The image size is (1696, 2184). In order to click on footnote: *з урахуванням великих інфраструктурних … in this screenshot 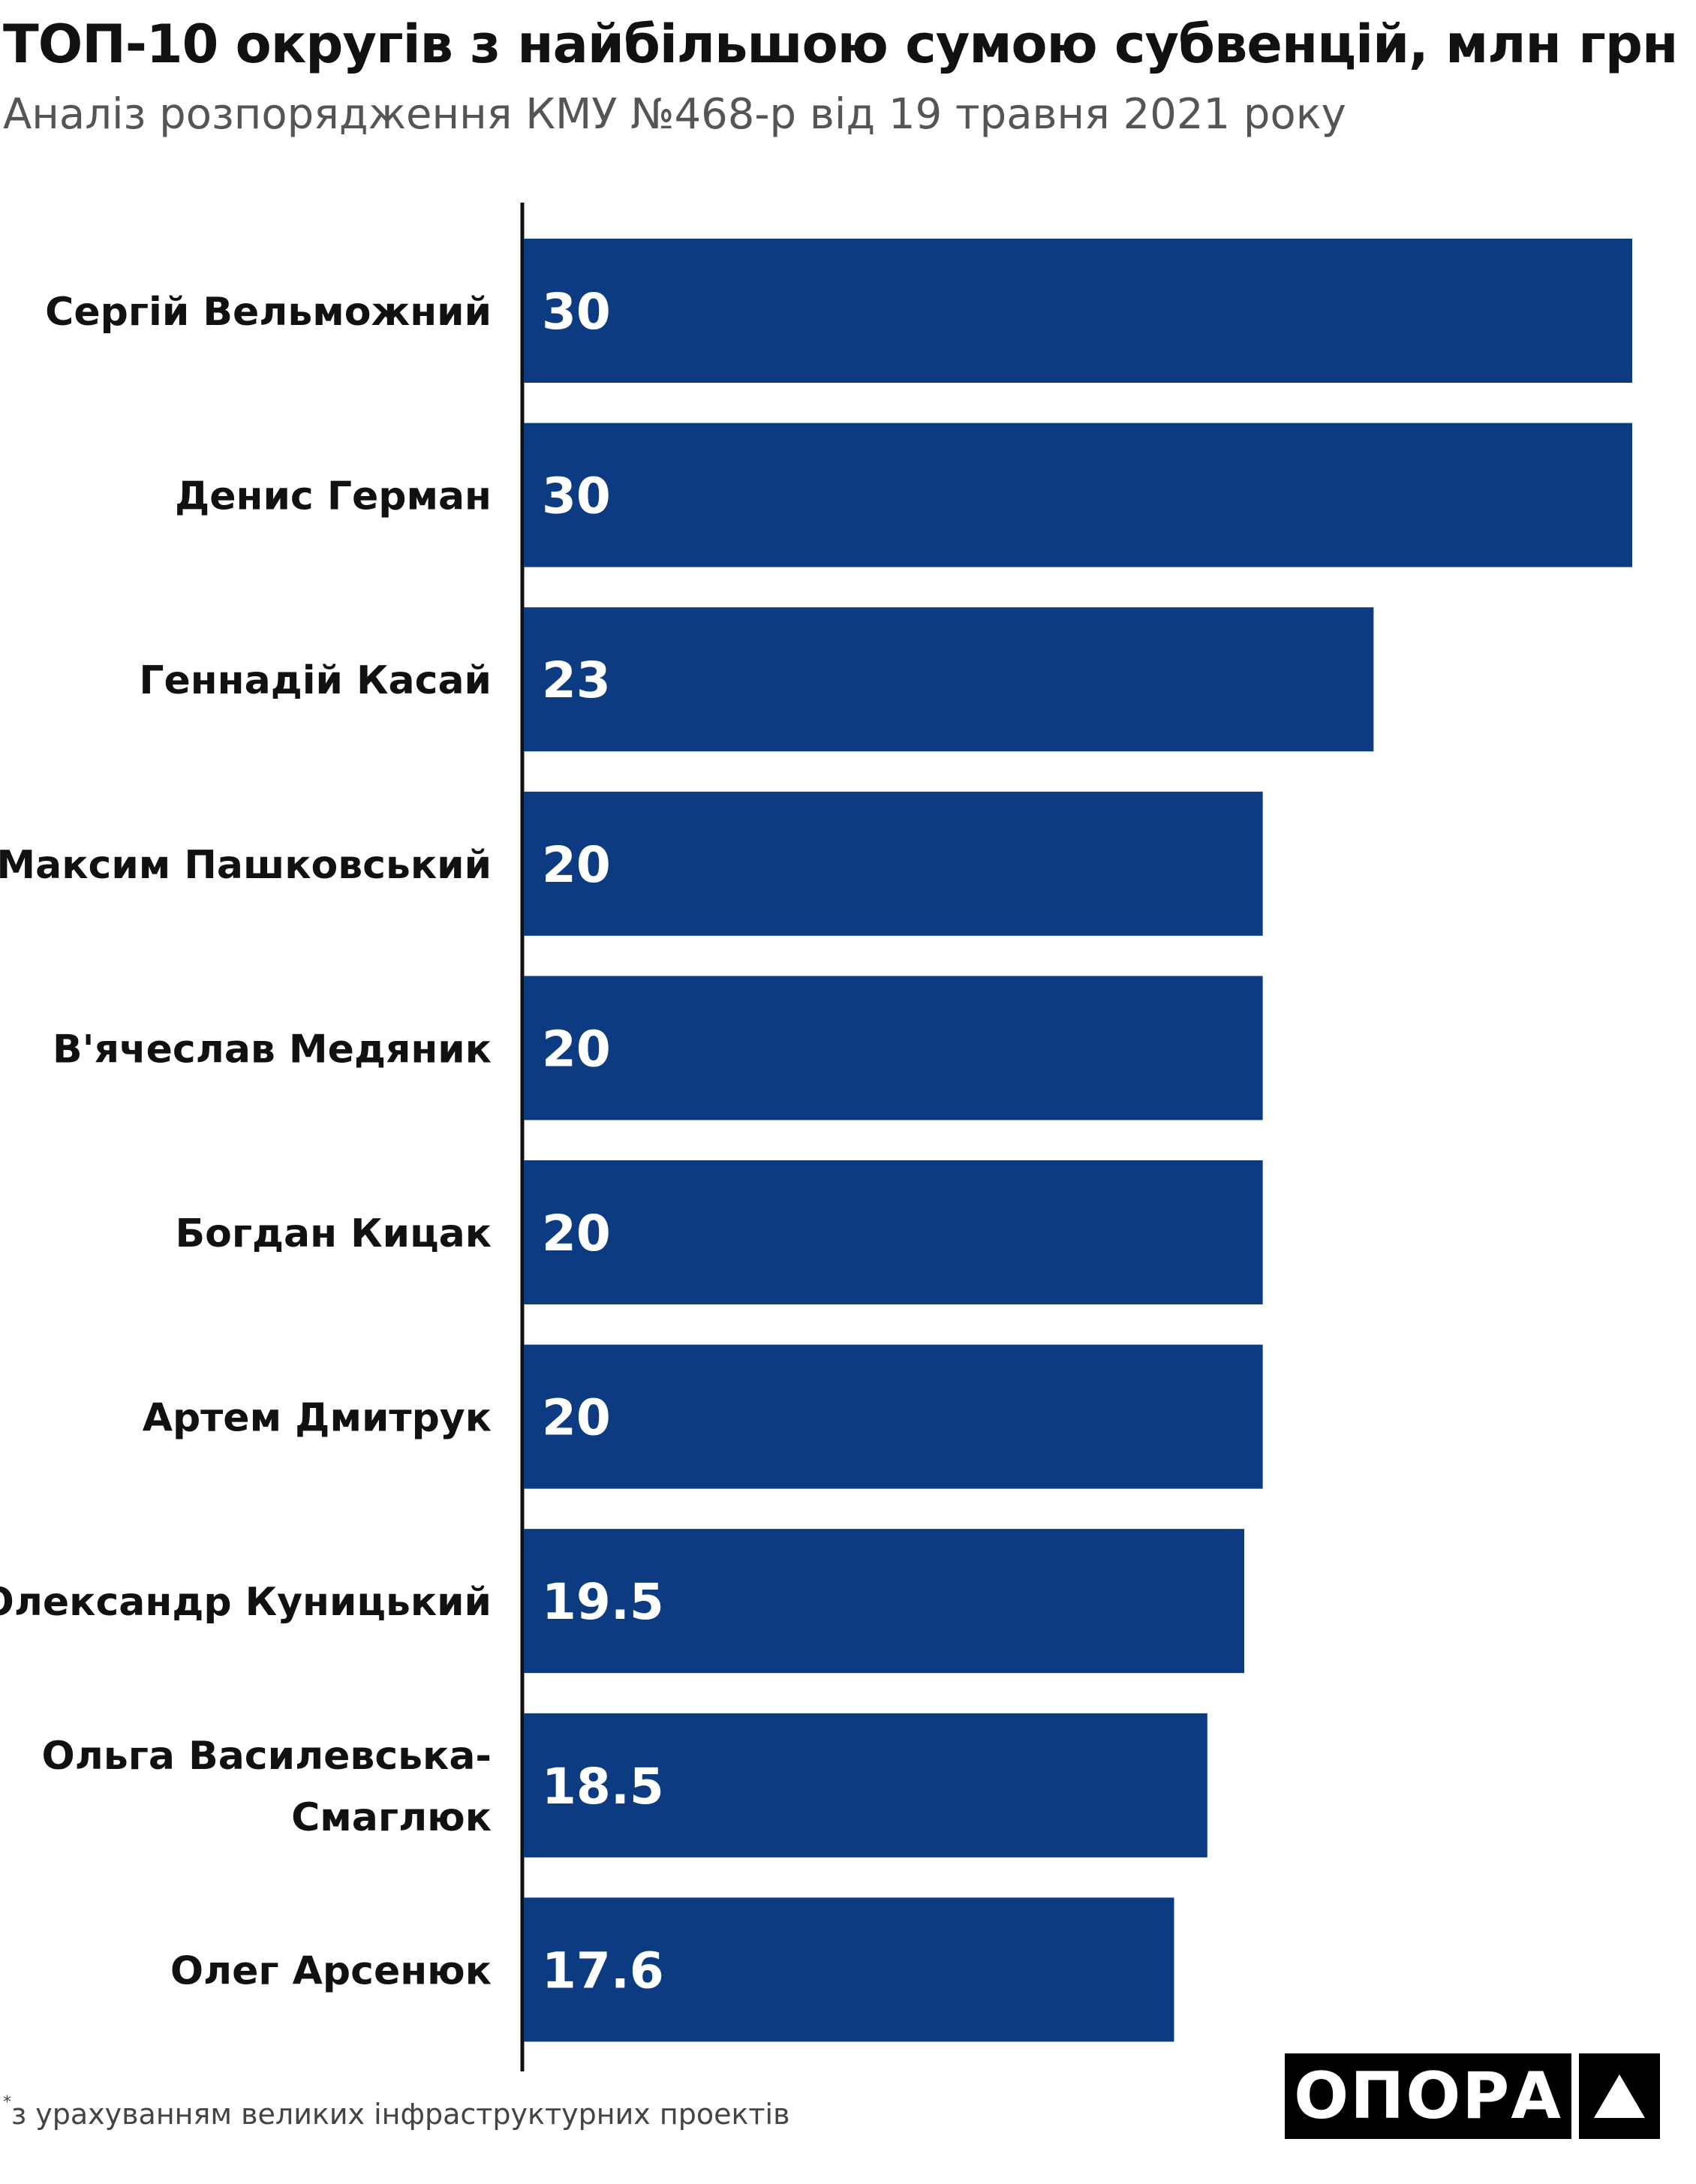, I will do `click(396, 2112)`.